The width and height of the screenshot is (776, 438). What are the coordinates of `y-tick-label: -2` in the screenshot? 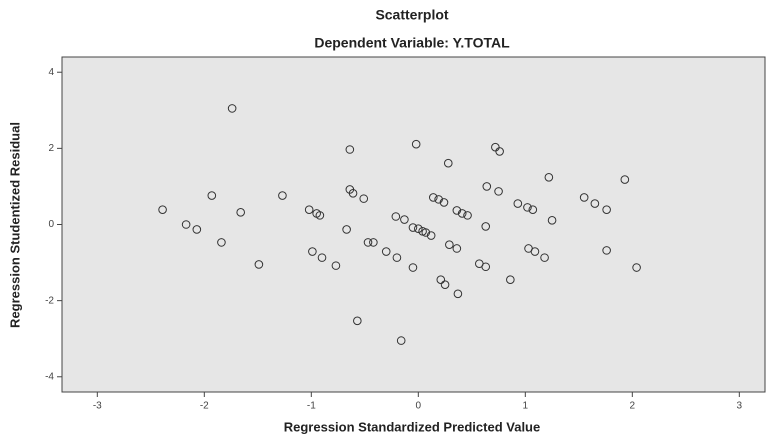 It's located at (49, 300).